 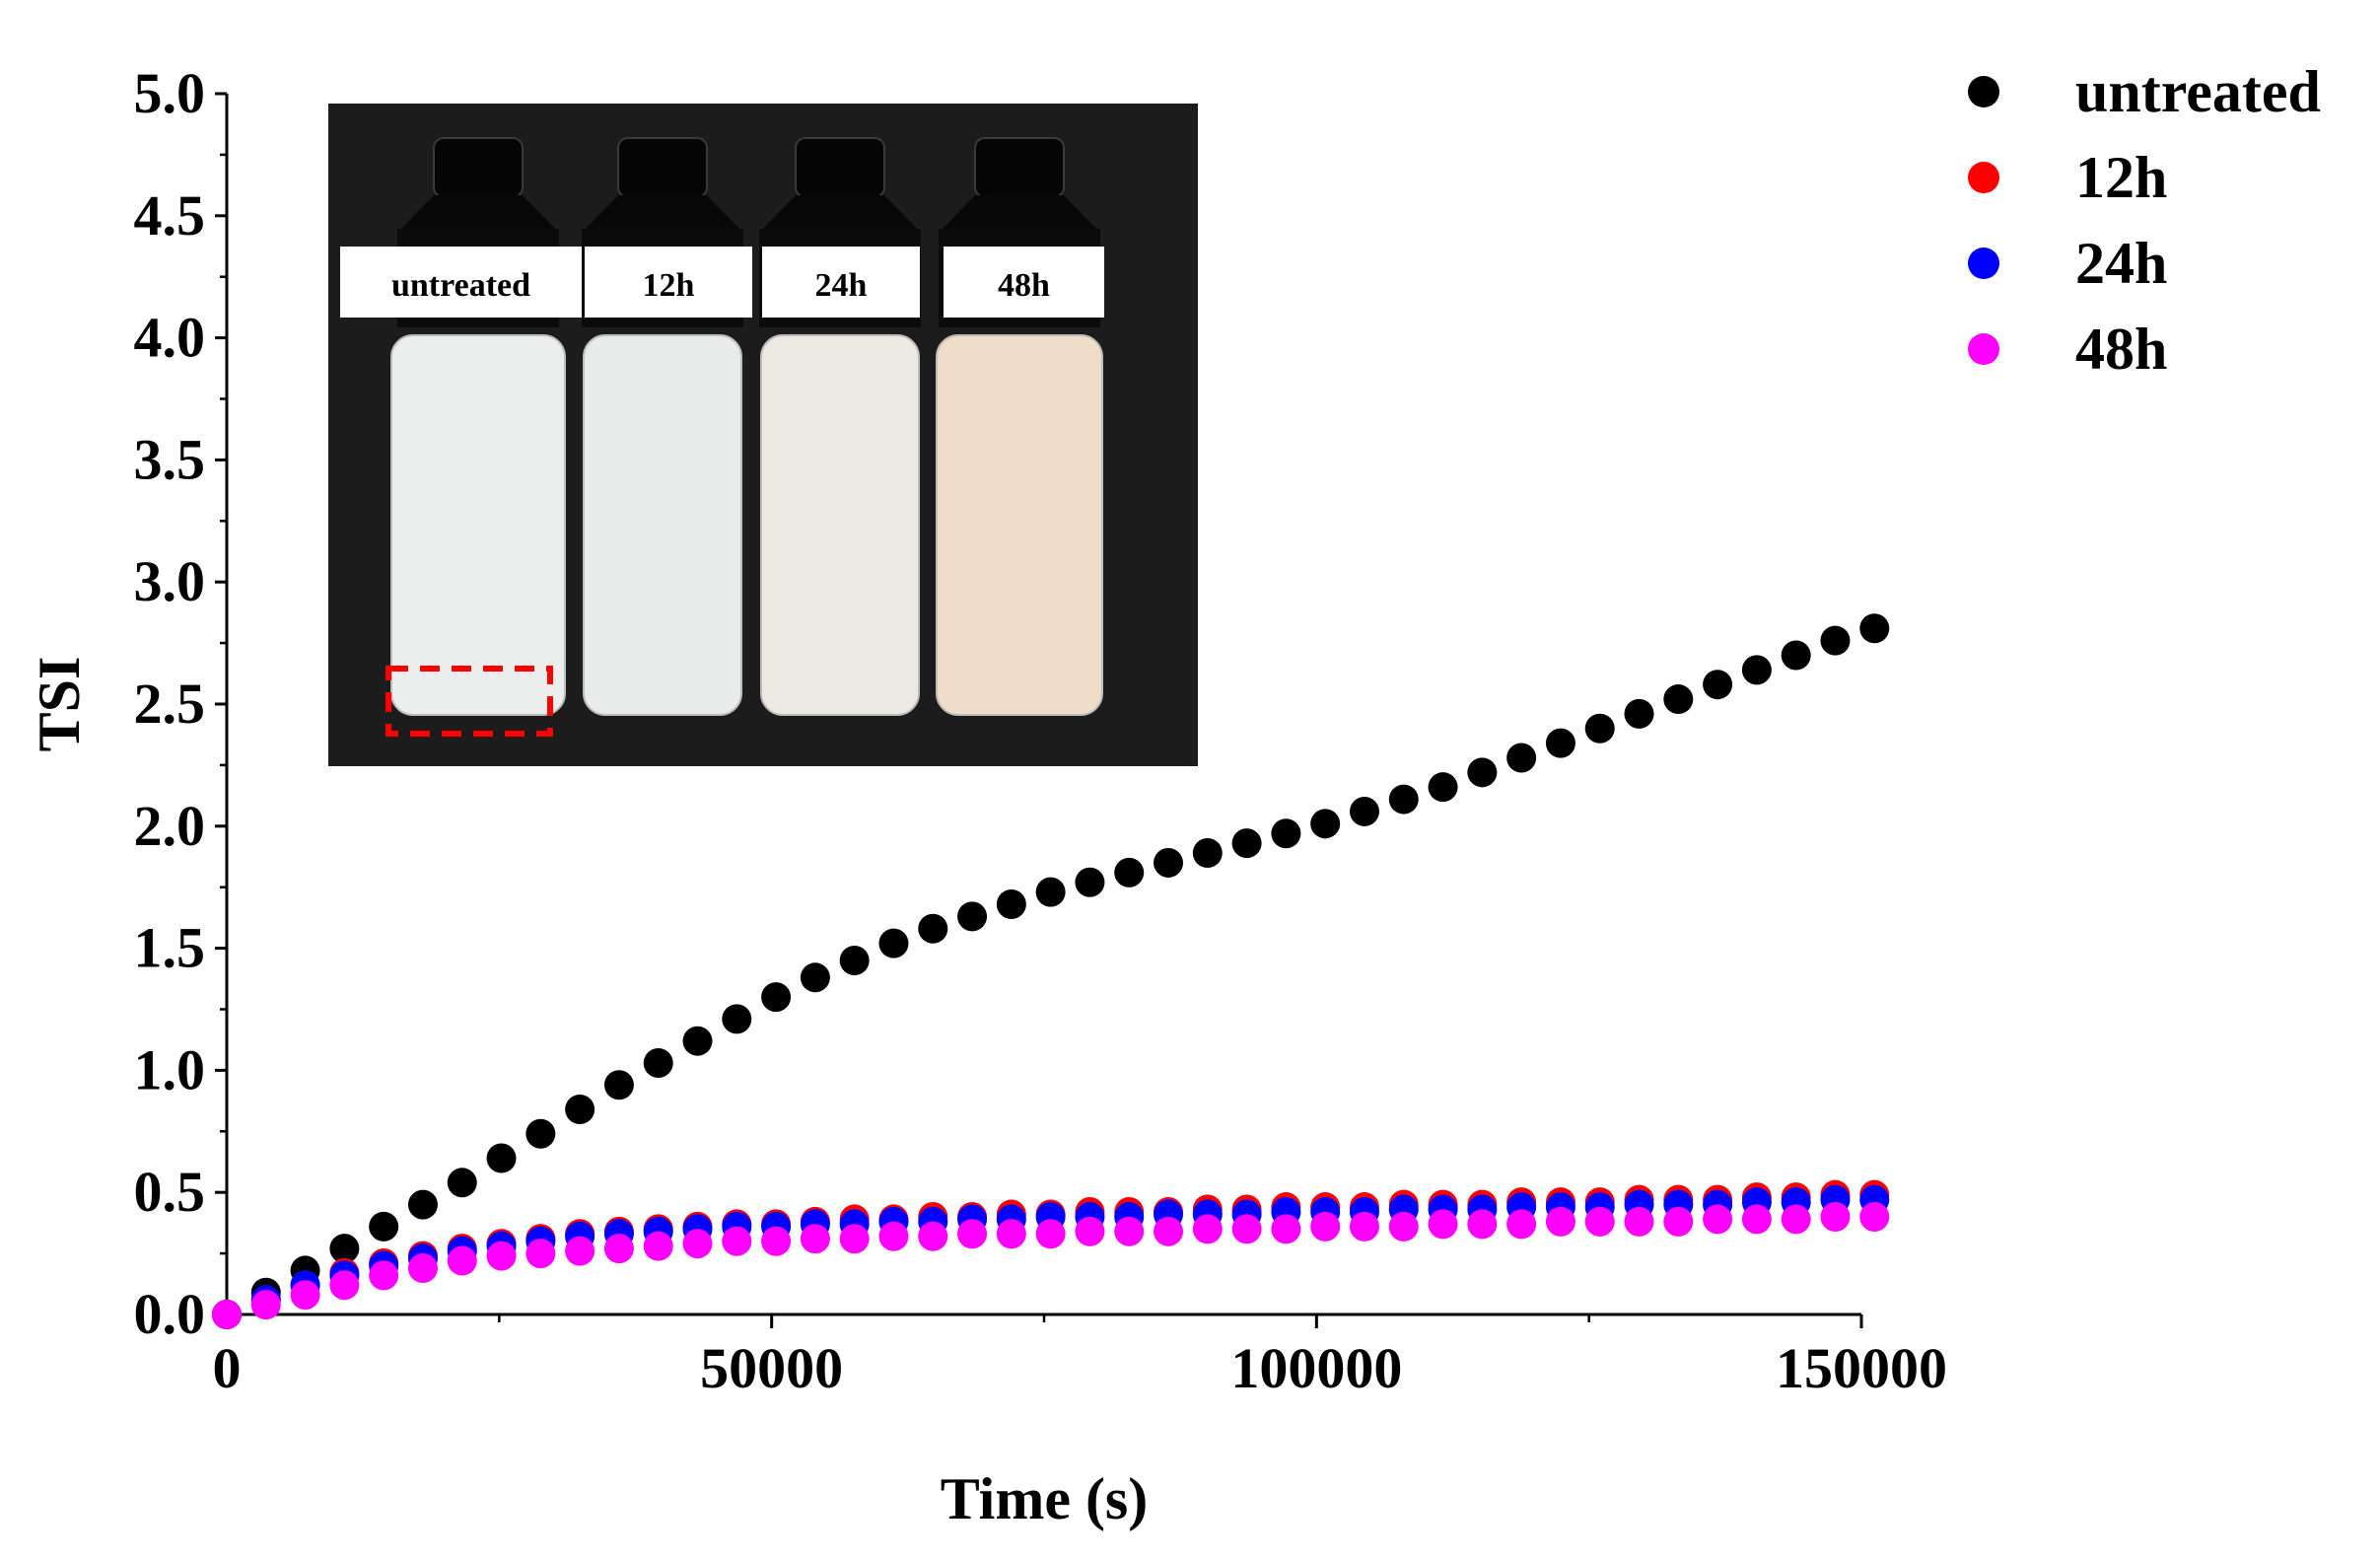 What do you see at coordinates (667, 426) in the screenshot?
I see `bottle: 12h` at bounding box center [667, 426].